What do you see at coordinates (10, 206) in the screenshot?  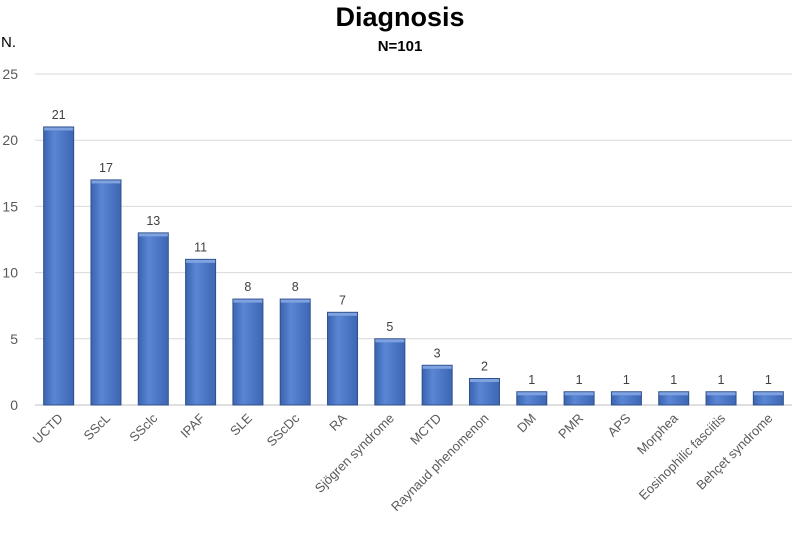 I see `y-tick-label: 15` at bounding box center [10, 206].